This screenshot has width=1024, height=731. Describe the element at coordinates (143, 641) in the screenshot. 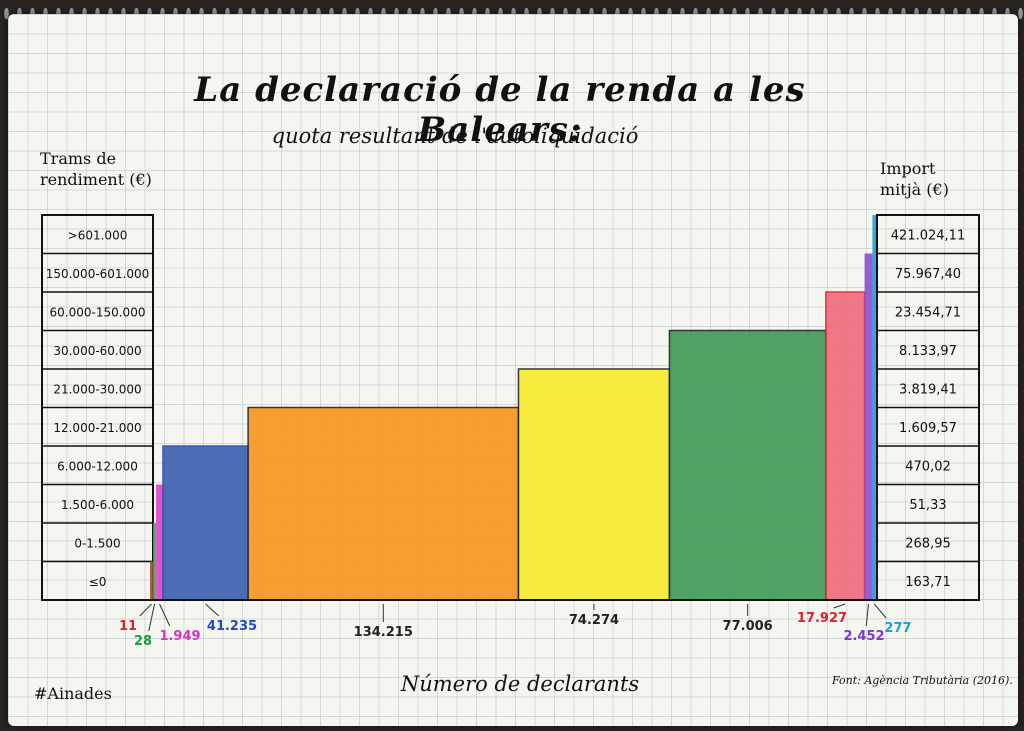

I see `declarant-count-label: 28` at that location.